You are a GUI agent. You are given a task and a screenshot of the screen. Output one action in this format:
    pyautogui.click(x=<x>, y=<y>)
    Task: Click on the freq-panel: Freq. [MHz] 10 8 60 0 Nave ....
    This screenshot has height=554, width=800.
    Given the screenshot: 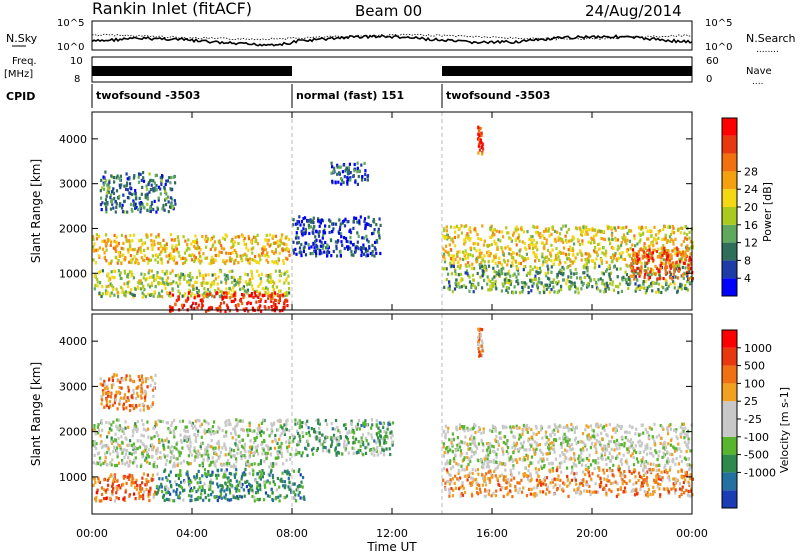 What is the action you would take?
    pyautogui.click(x=388, y=71)
    